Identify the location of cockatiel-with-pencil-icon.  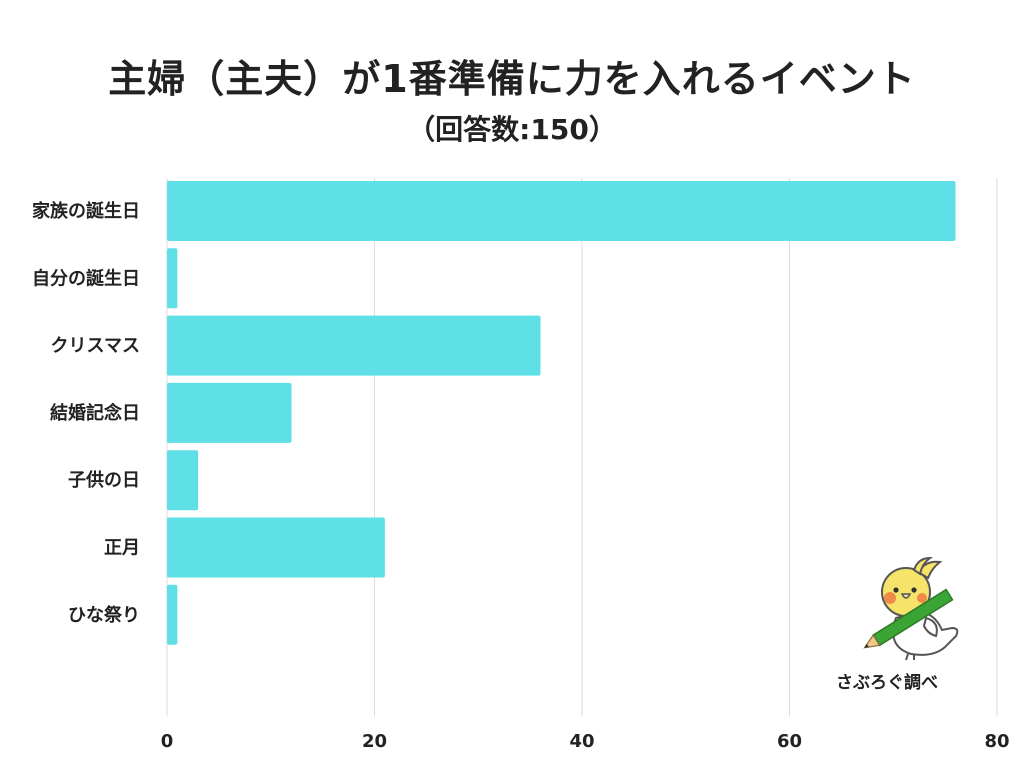
(911, 608).